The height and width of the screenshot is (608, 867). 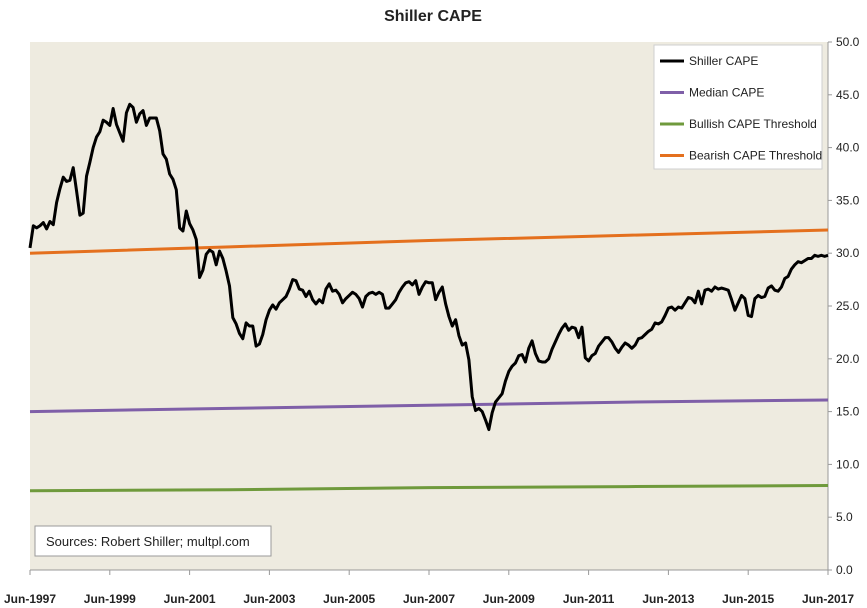 What do you see at coordinates (848, 148) in the screenshot?
I see `y-tick-label: 40.0` at bounding box center [848, 148].